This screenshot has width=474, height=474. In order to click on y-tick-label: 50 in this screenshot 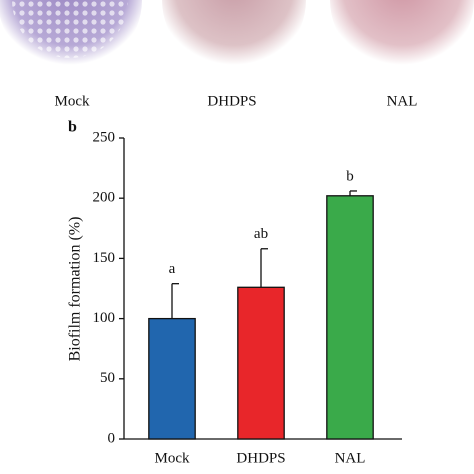, I will do `click(107, 378)`.